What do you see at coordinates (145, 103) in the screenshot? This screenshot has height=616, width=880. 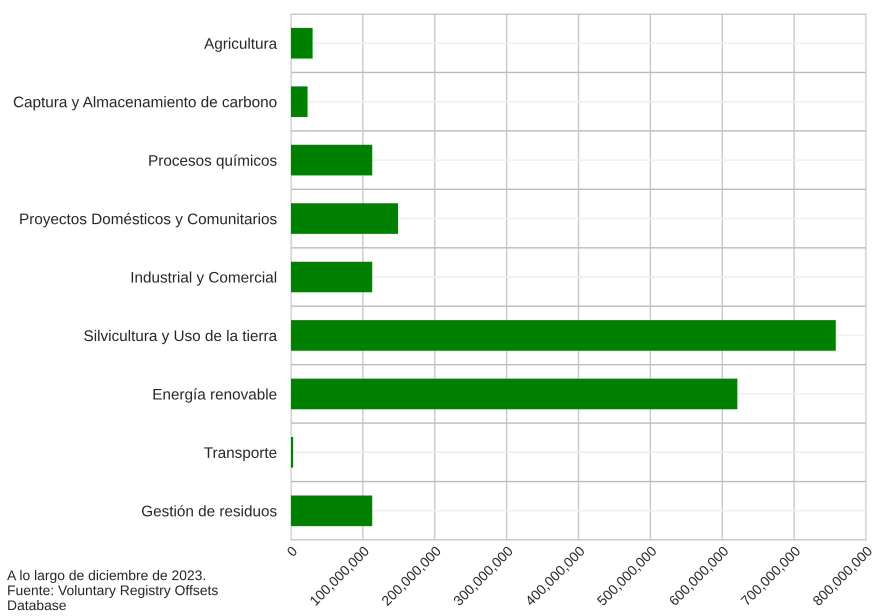 I see `y-tick-label: Captura y Almacenamiento de carbono` at bounding box center [145, 103].